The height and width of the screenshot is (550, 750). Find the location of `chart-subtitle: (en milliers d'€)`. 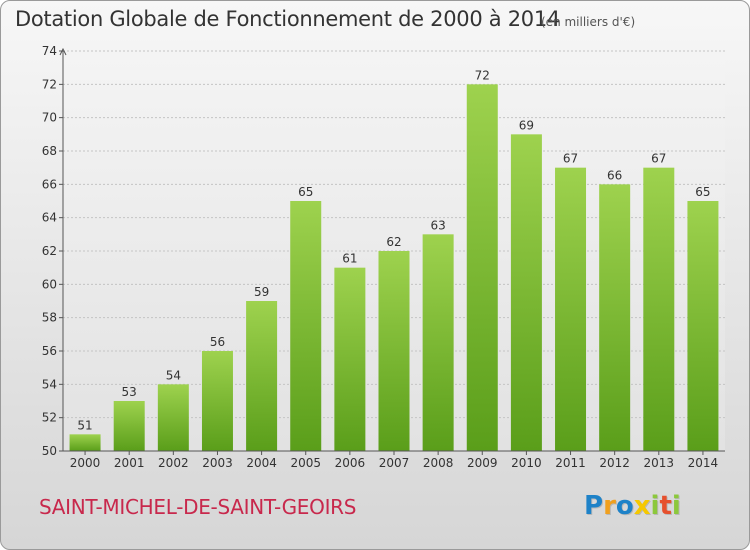

chart-subtitle: (en milliers d'€) is located at coordinates (588, 22).